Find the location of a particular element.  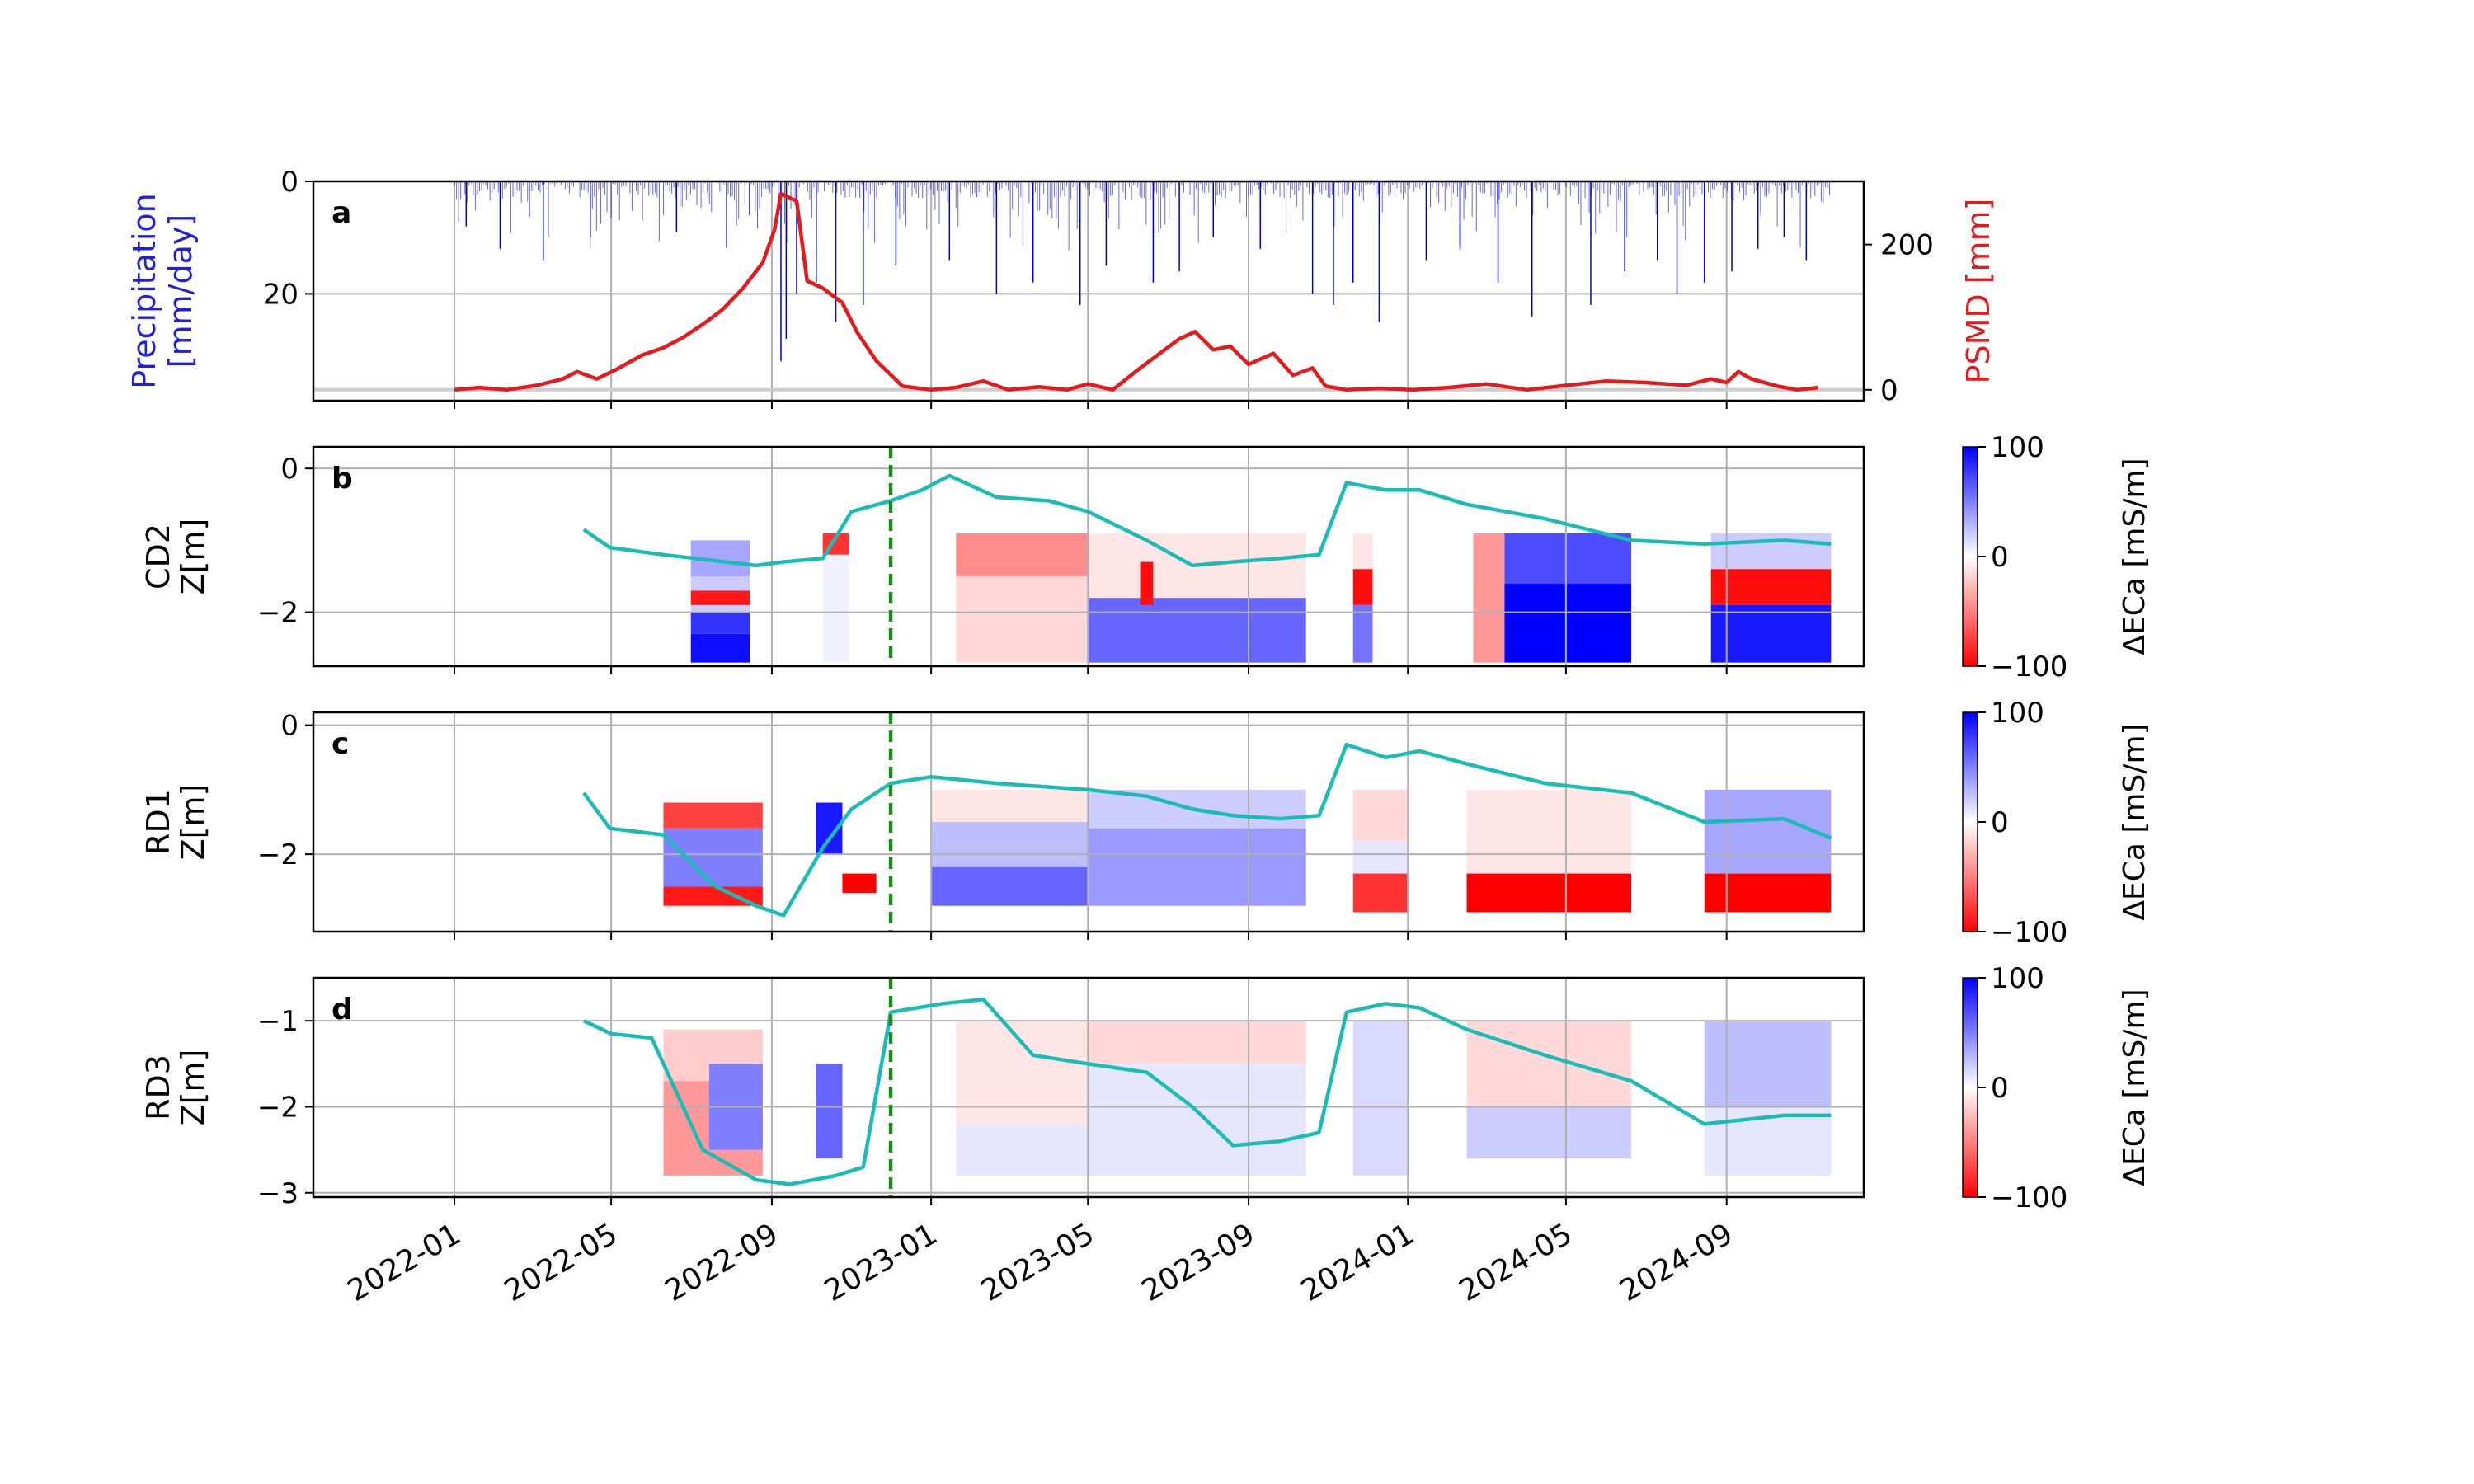

panel-a: 0 20 200 0 Precipitation[mm/day] PSMD [mm] a is located at coordinates (1061, 287).